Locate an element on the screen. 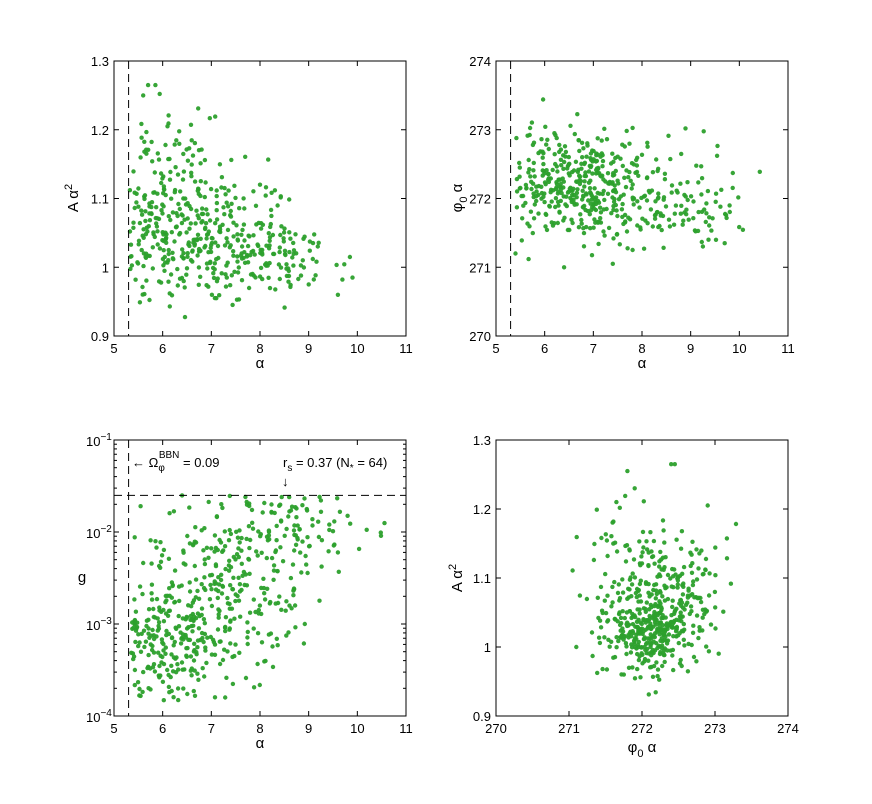 This screenshot has width=872, height=804. x-axis-label: α is located at coordinates (642, 363).